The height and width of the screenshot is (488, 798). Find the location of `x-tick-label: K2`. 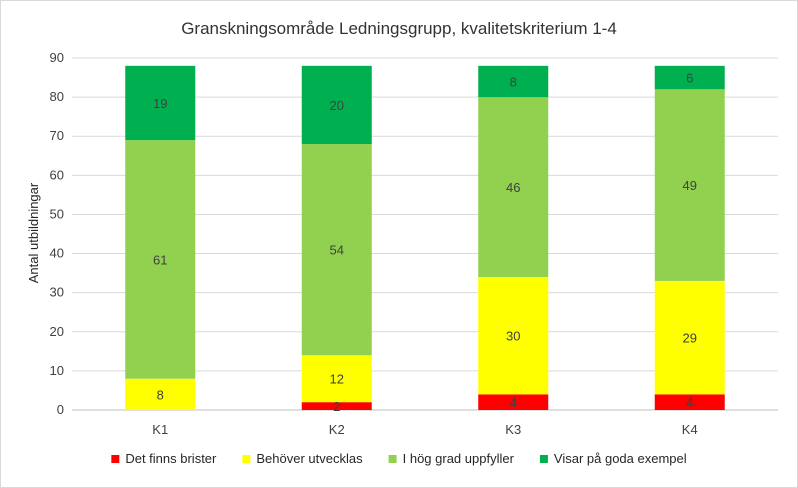

x-tick-label: K2 is located at coordinates (337, 429).